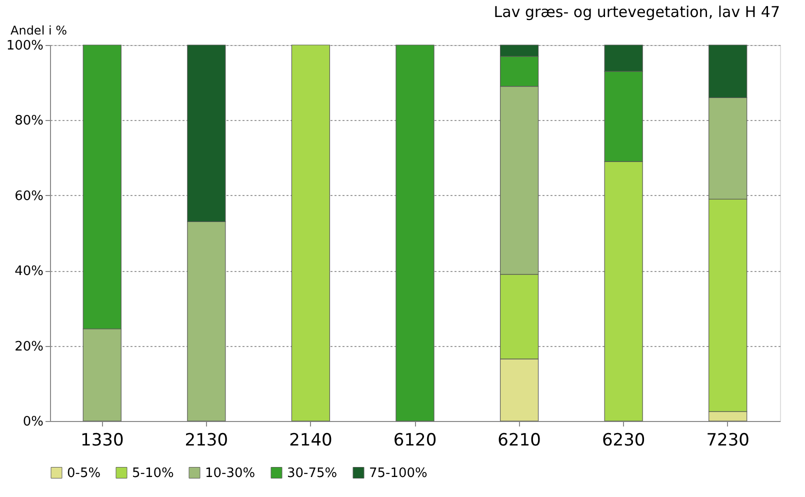 This screenshot has height=497, width=805. What do you see at coordinates (312, 473) in the screenshot?
I see `legend-label: 30-75%` at bounding box center [312, 473].